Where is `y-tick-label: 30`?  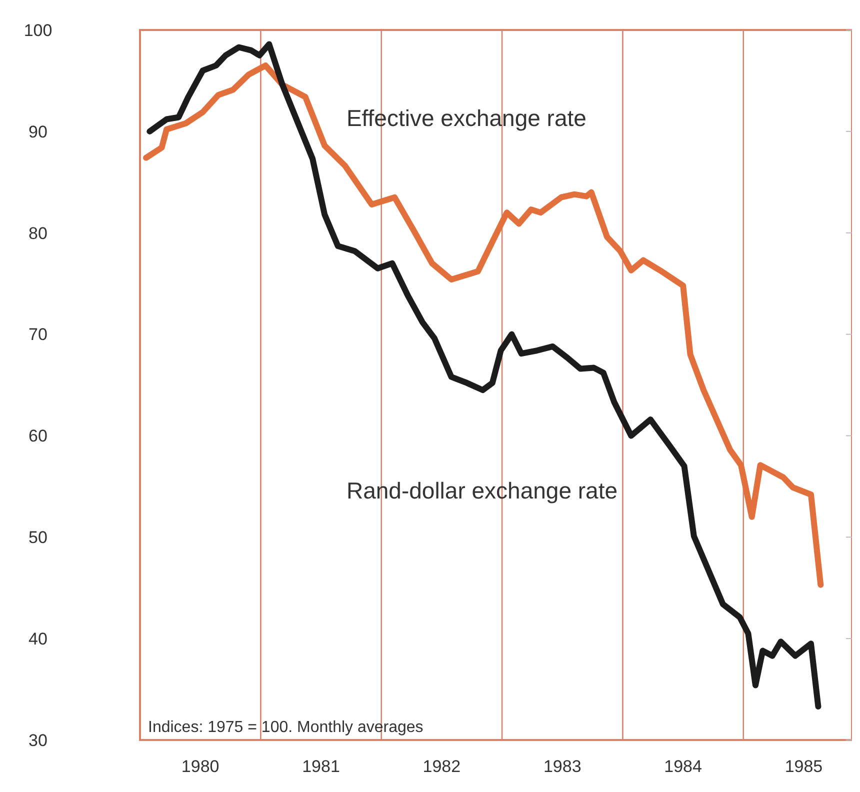
y-tick-label: 30 is located at coordinates (38, 740).